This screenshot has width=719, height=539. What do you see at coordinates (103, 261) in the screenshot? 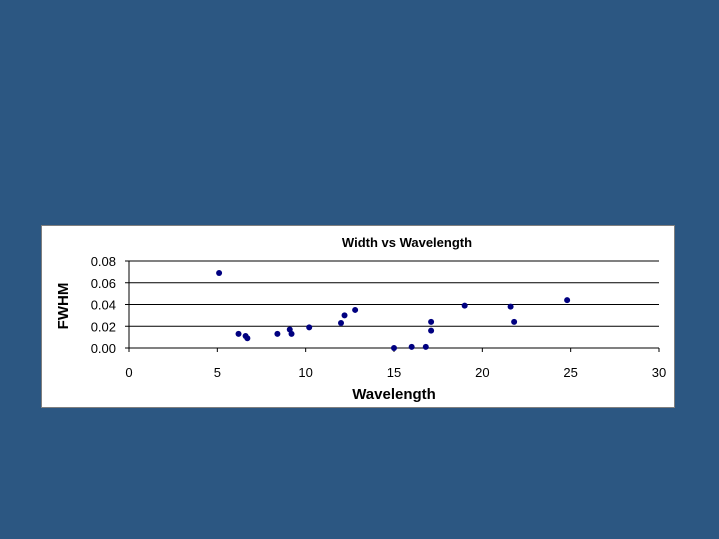
I see `y-tick-label: 0.08` at bounding box center [103, 261].